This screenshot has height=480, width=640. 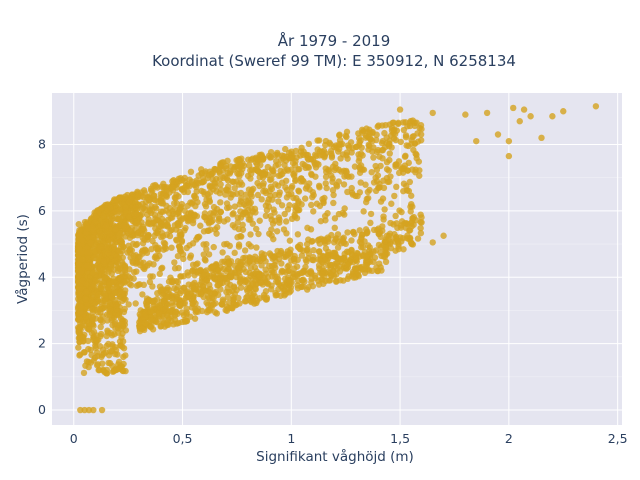 I want to click on x-tick-label: 0,5, so click(x=183, y=438).